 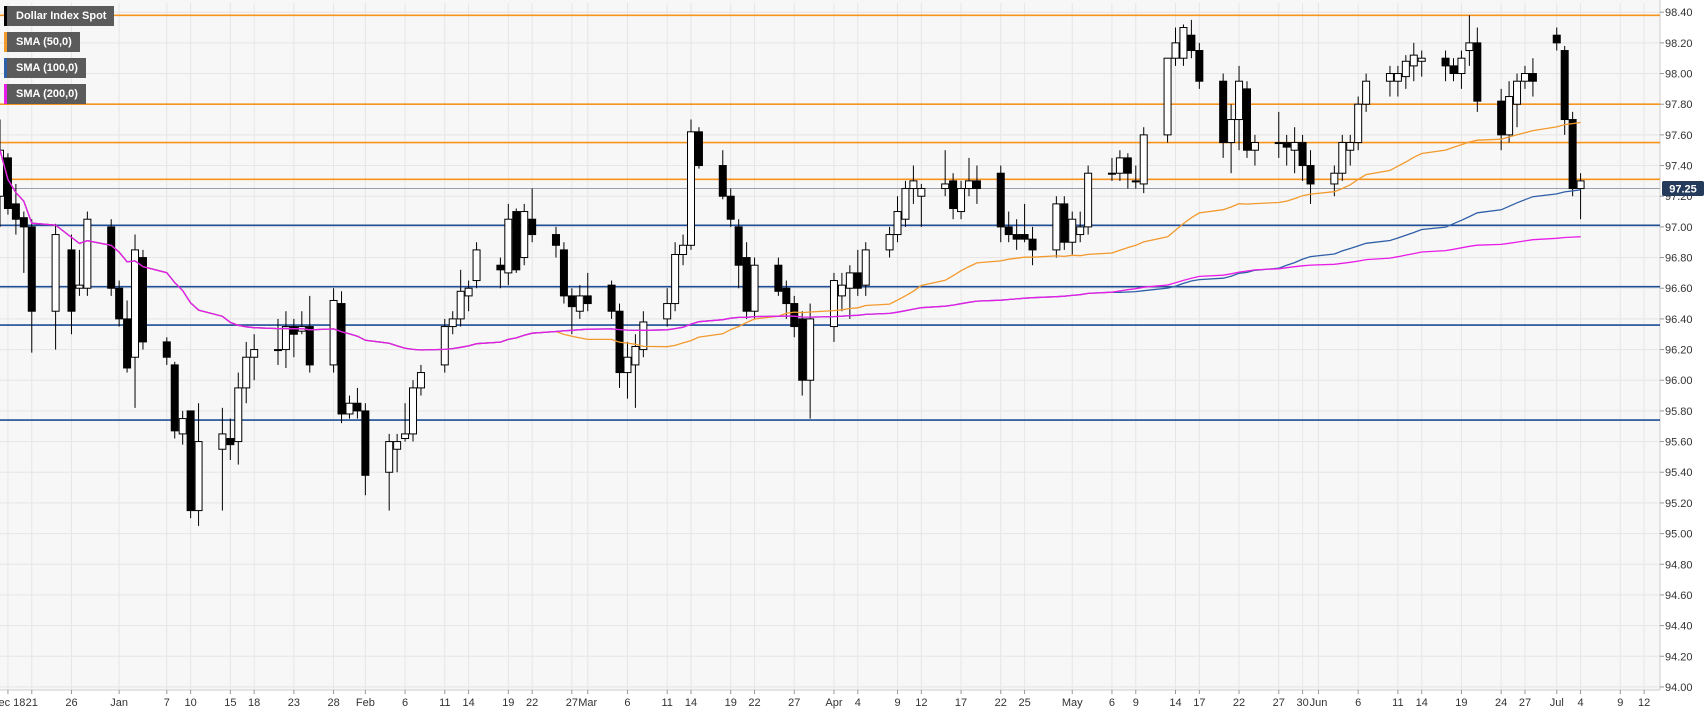 What do you see at coordinates (294, 703) in the screenshot?
I see `x-tick-label: 23` at bounding box center [294, 703].